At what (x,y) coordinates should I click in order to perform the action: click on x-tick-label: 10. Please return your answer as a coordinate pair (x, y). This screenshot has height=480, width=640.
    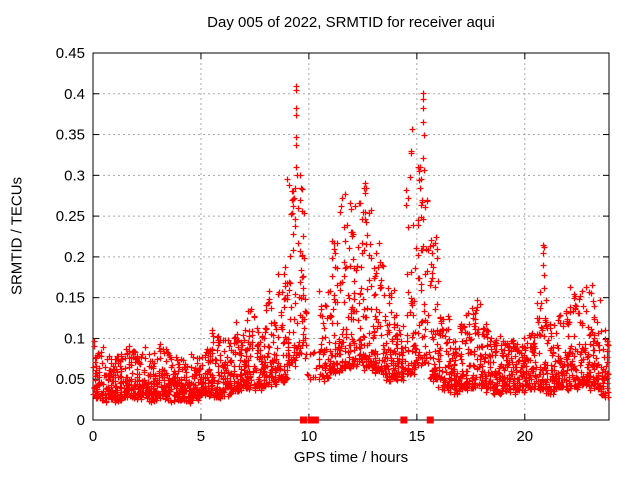
    Looking at the image, I should click on (309, 436).